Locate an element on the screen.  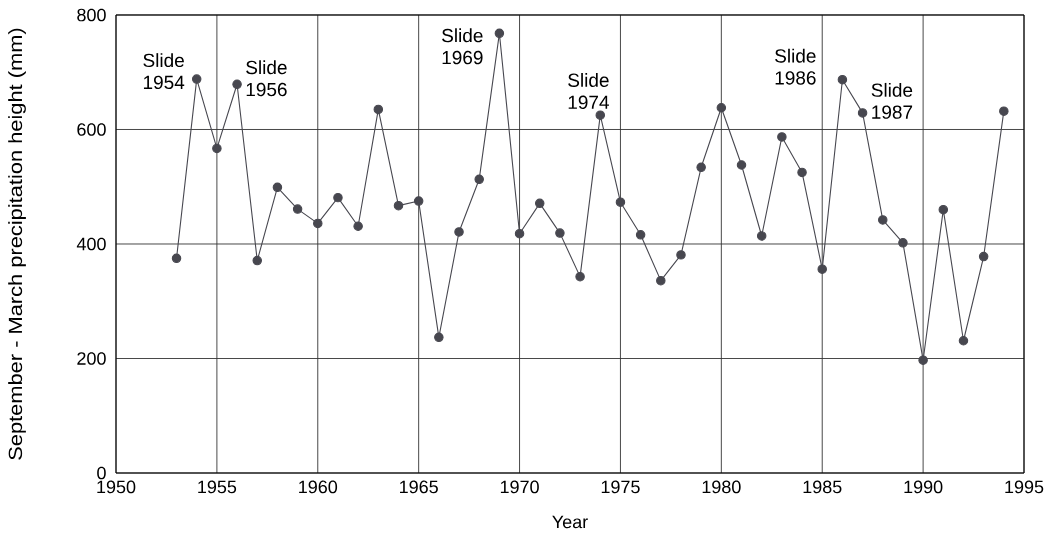
annotation: Slide 1987 is located at coordinates (892, 100).